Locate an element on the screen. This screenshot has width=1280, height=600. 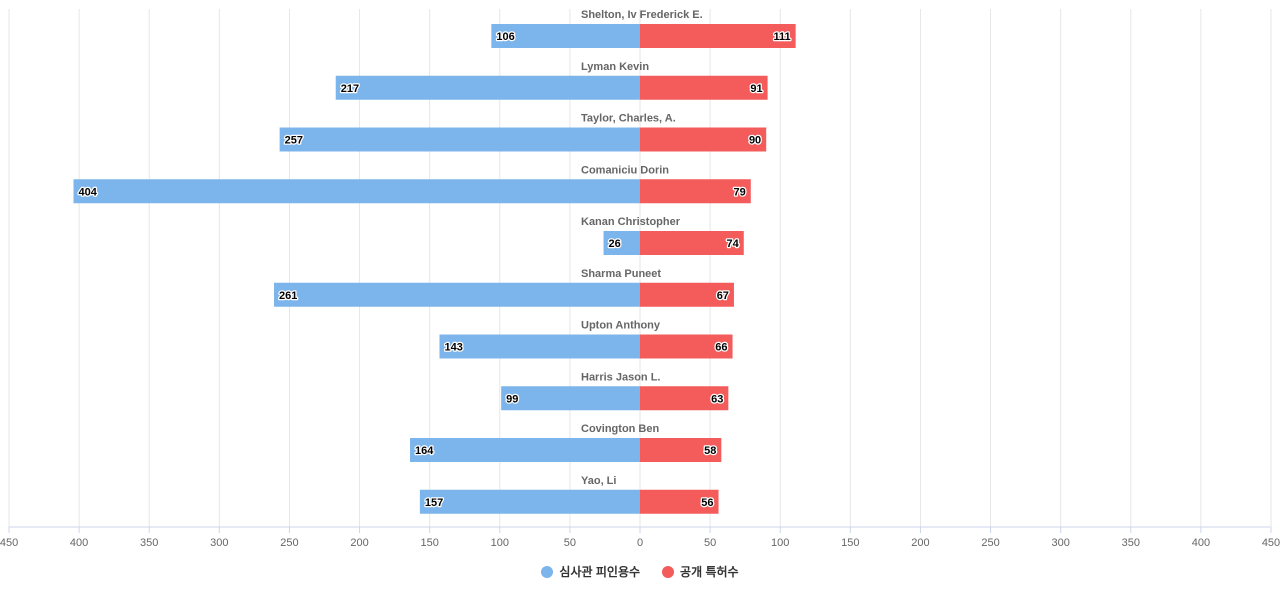
data-label-patents: 74 is located at coordinates (733, 244).